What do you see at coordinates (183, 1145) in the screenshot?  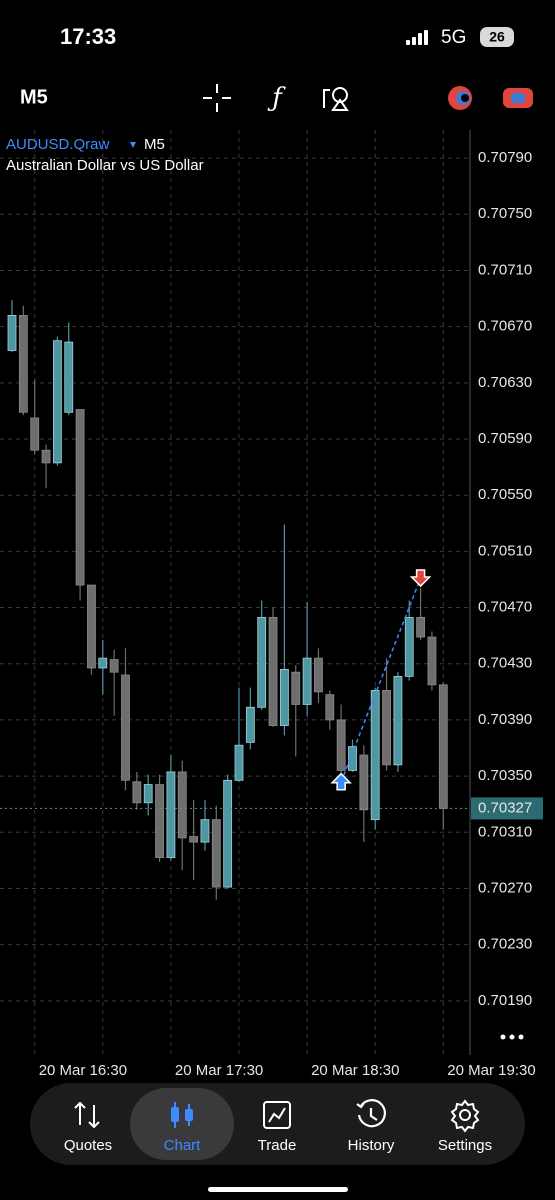 I see `nav-item: Chart` at bounding box center [183, 1145].